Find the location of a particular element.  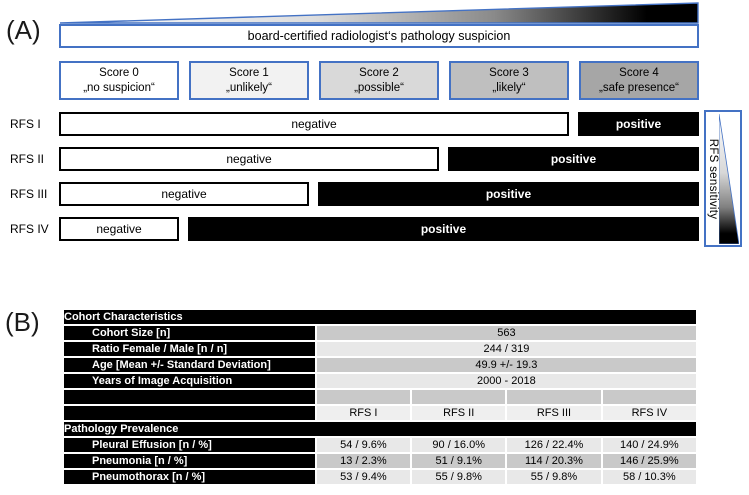

rfs-iv-negative-bar: negative is located at coordinates (119, 229).